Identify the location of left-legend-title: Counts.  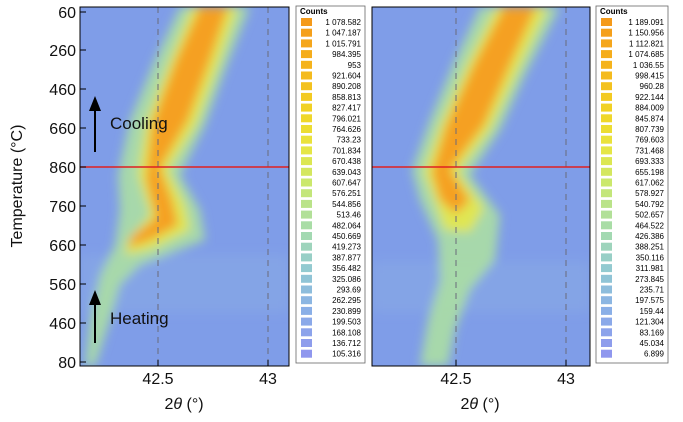
(314, 11).